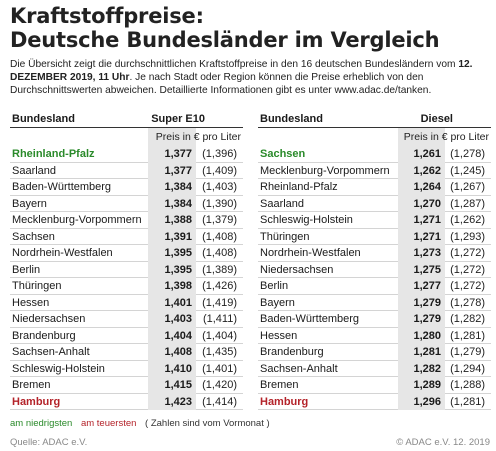 The width and height of the screenshot is (496, 451). What do you see at coordinates (126, 120) in the screenshot?
I see `super-table-header: Bundesland Super E10` at bounding box center [126, 120].